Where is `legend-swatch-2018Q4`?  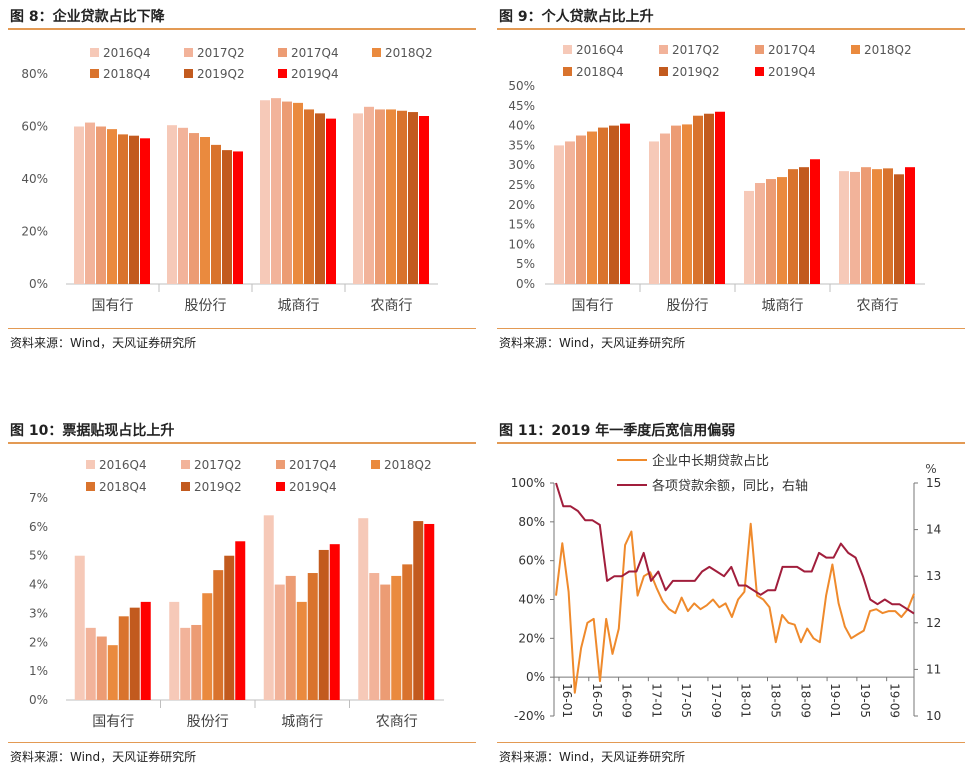
legend-swatch-2018Q4 is located at coordinates (567, 71).